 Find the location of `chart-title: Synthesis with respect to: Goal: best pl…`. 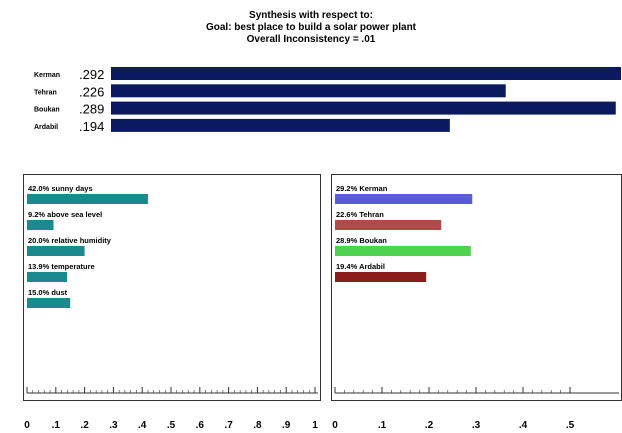

chart-title: Synthesis with respect to: Goal: best pl… is located at coordinates (311, 28).